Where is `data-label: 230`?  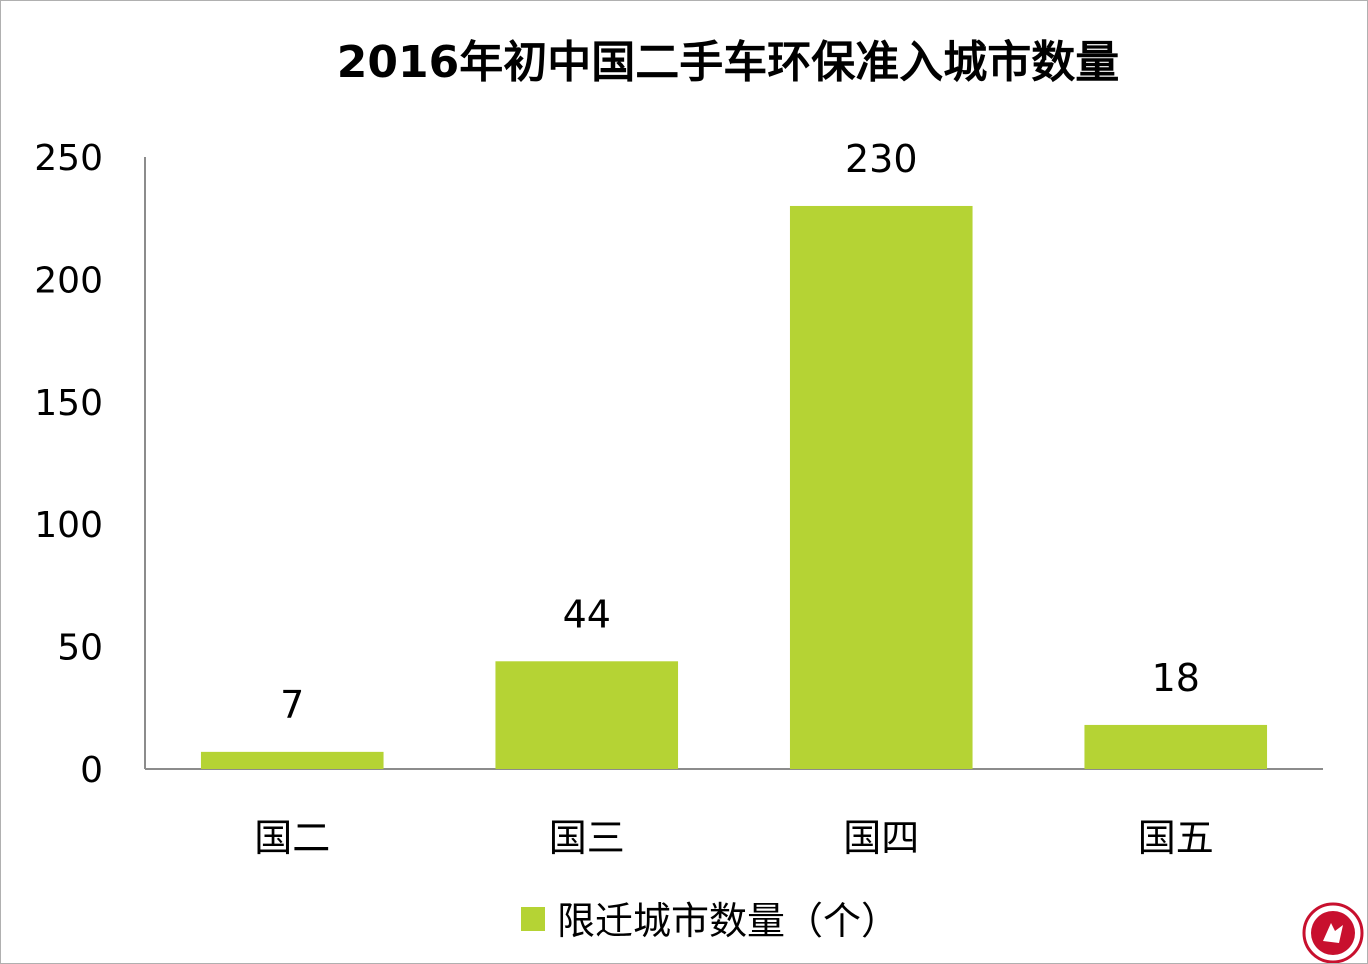
data-label: 230 is located at coordinates (881, 159).